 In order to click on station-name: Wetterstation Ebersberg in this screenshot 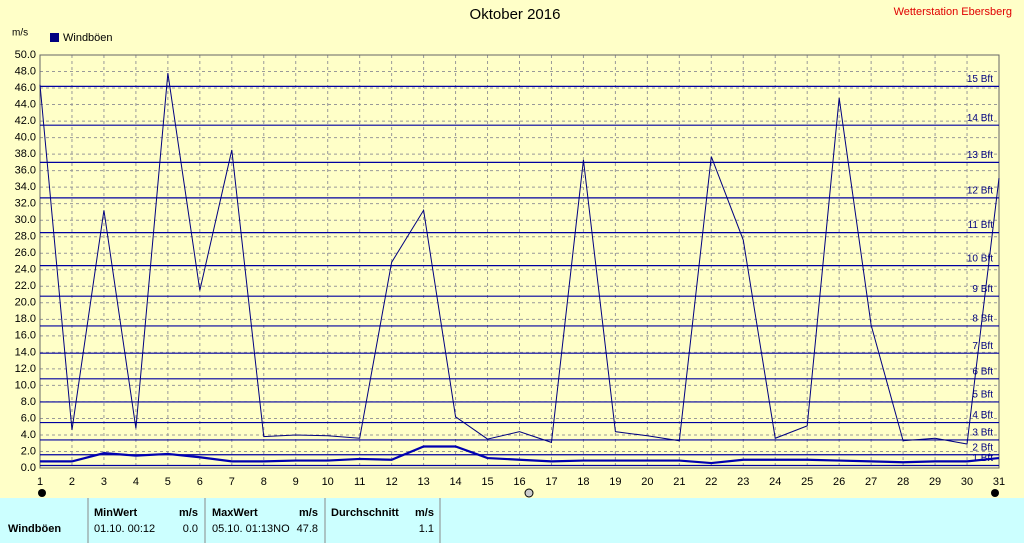, I will do `click(953, 12)`.